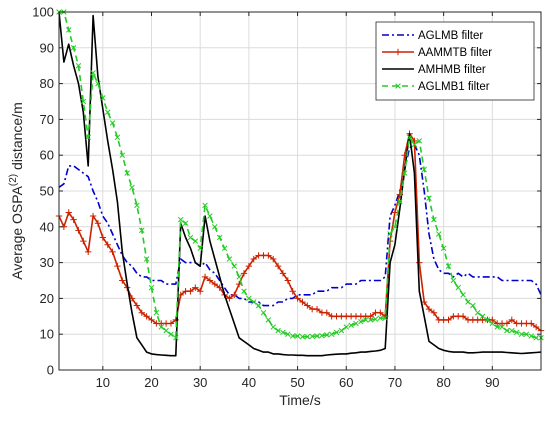  Describe the element at coordinates (346, 382) in the screenshot. I see `x-tick-label: 60` at that location.